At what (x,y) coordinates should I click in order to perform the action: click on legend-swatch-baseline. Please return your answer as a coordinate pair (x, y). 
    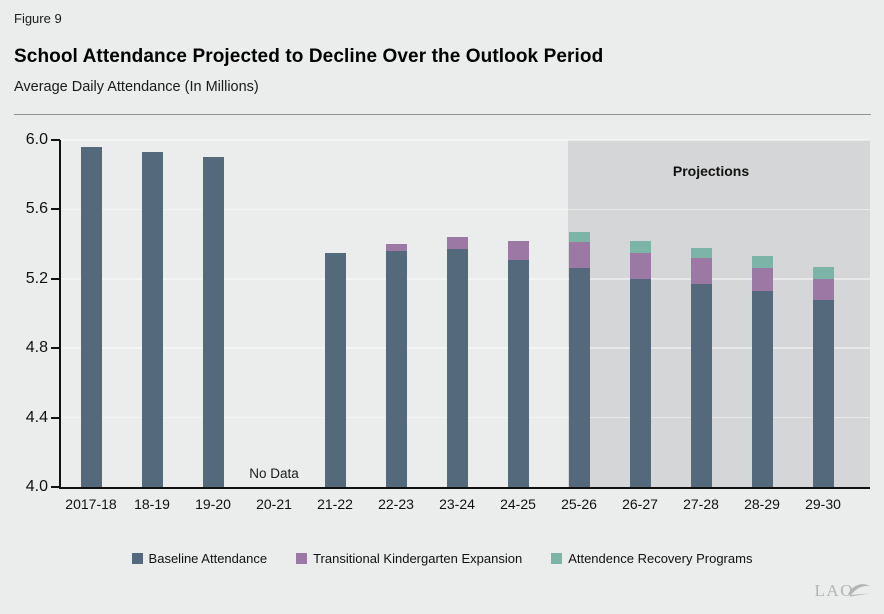
    Looking at the image, I should click on (137, 558).